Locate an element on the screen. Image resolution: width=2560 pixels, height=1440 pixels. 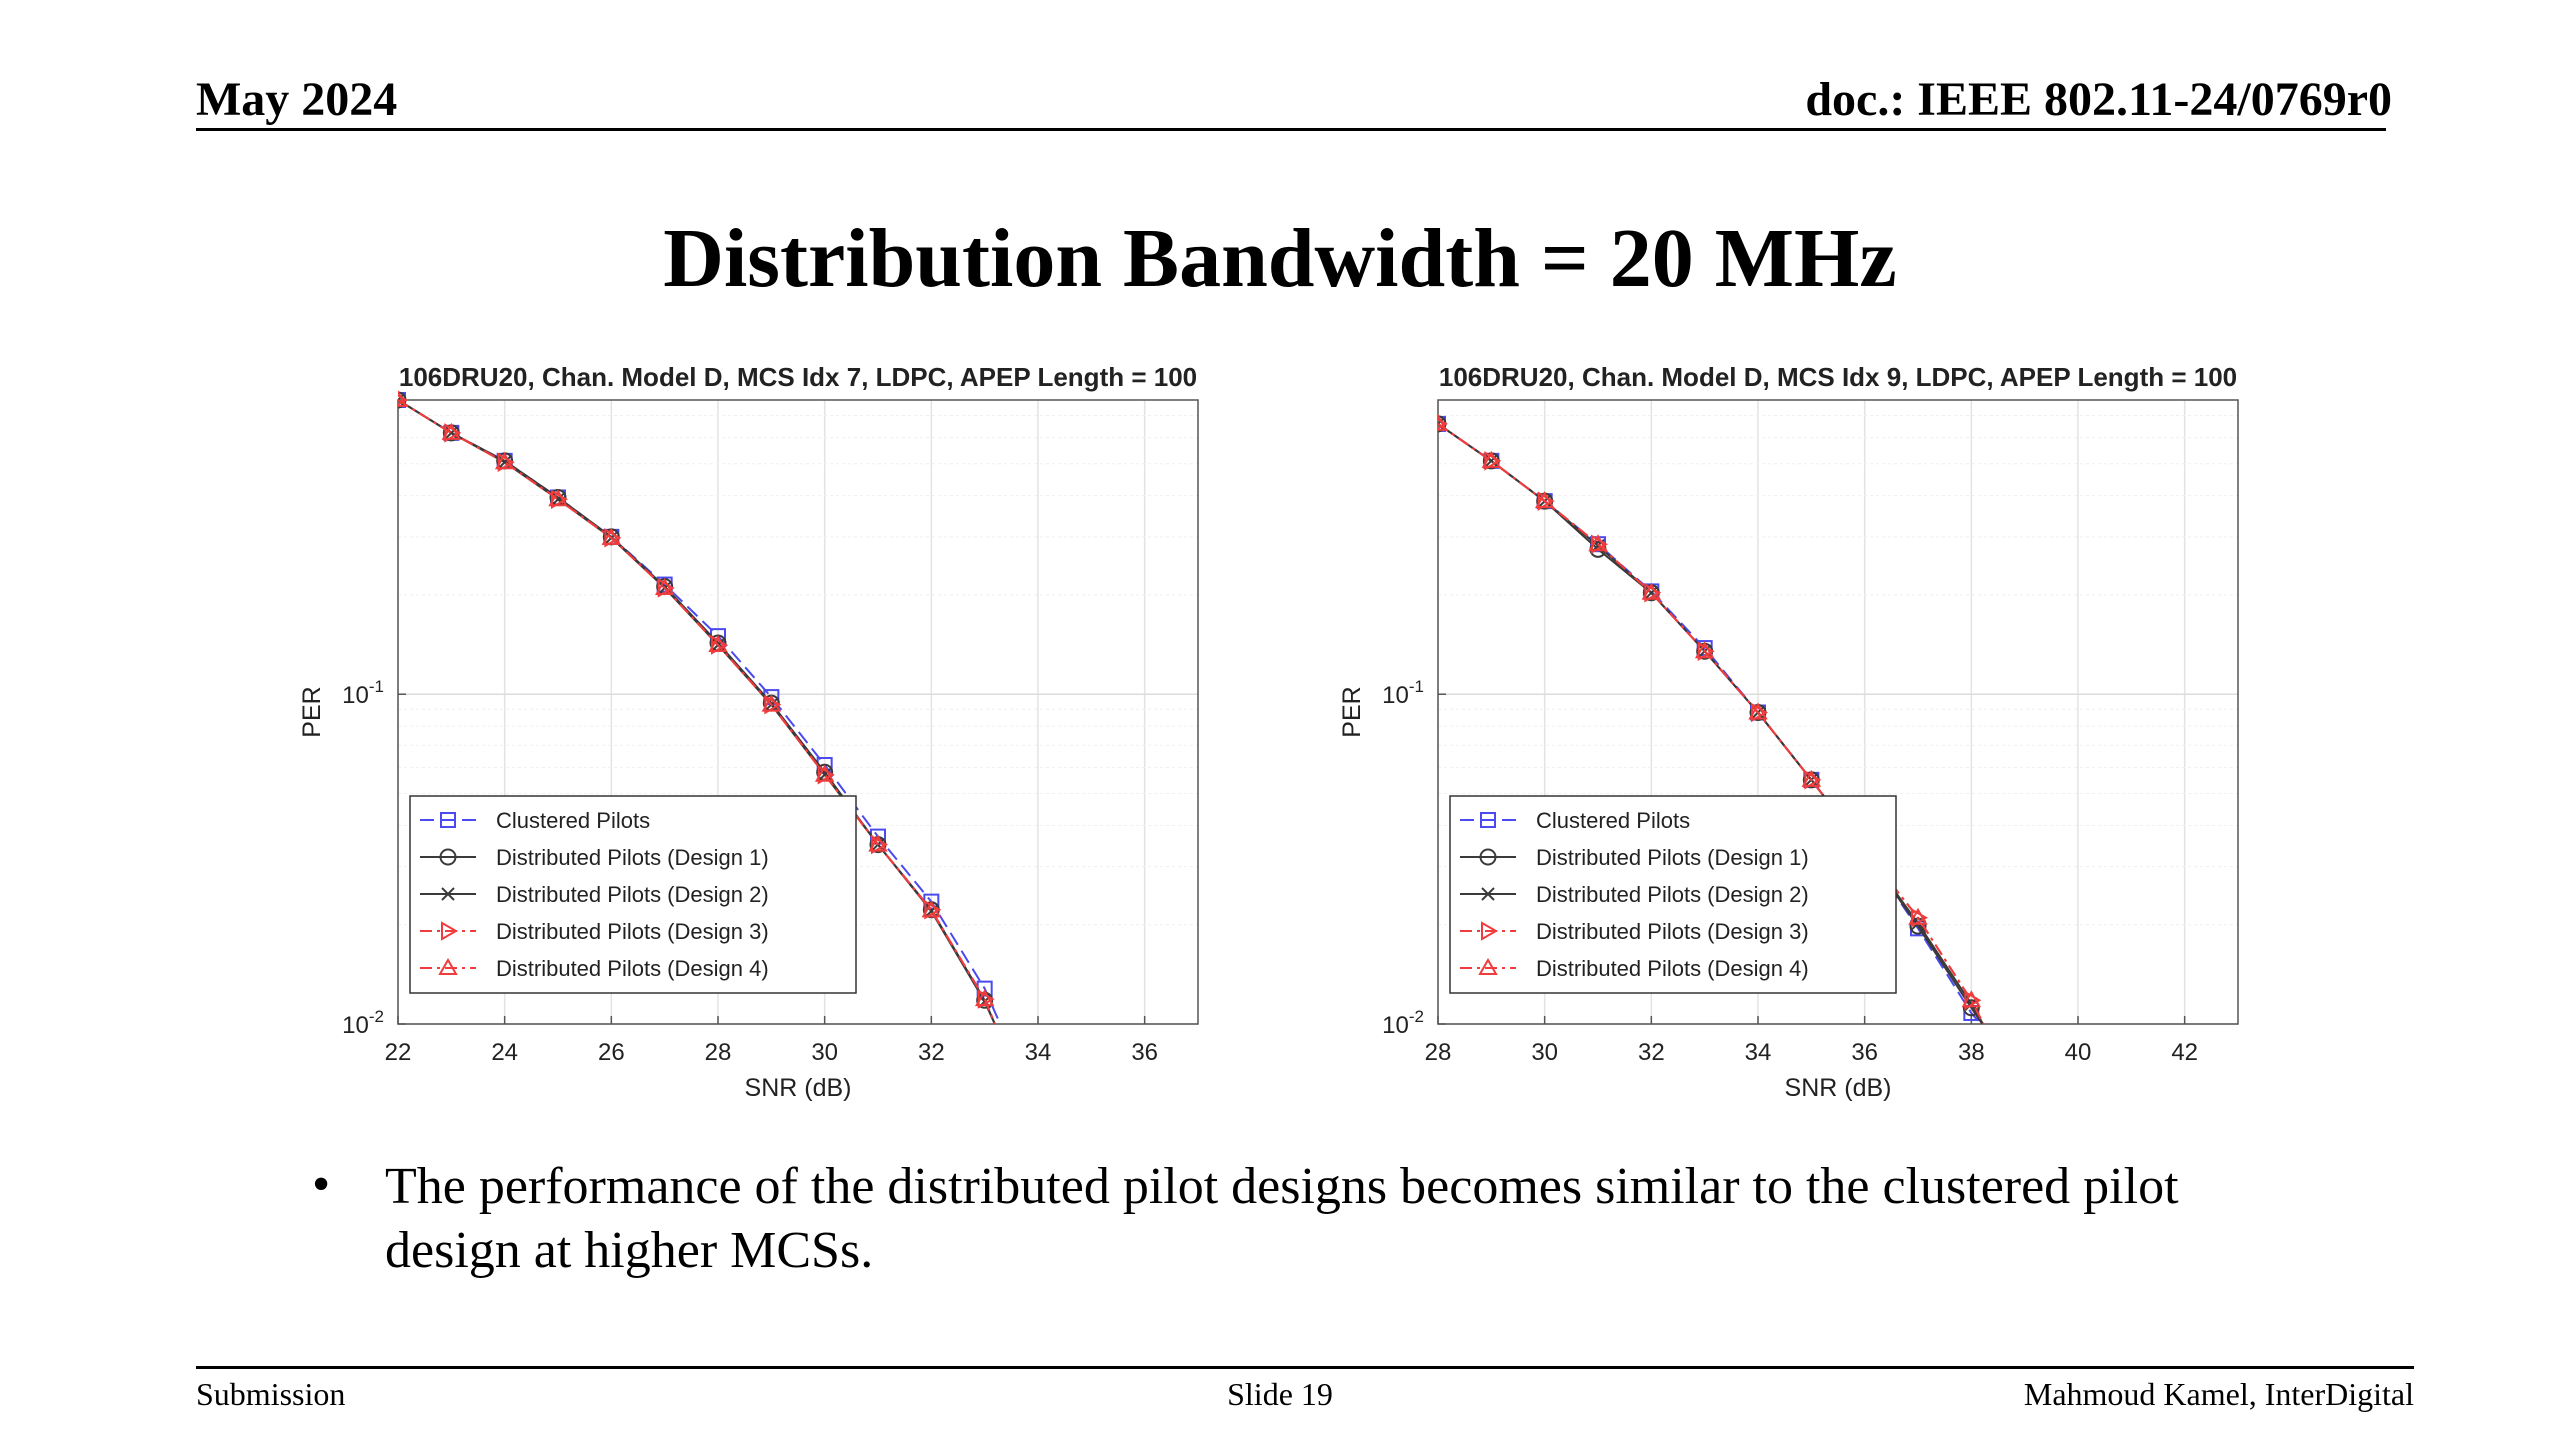
x-tick-label: 34 is located at coordinates (1038, 1052).